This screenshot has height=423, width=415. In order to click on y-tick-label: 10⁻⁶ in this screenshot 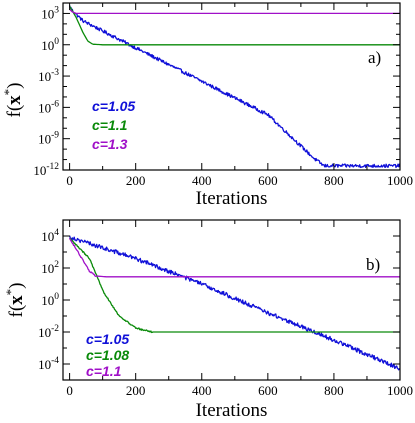, I will do `click(48, 107)`.